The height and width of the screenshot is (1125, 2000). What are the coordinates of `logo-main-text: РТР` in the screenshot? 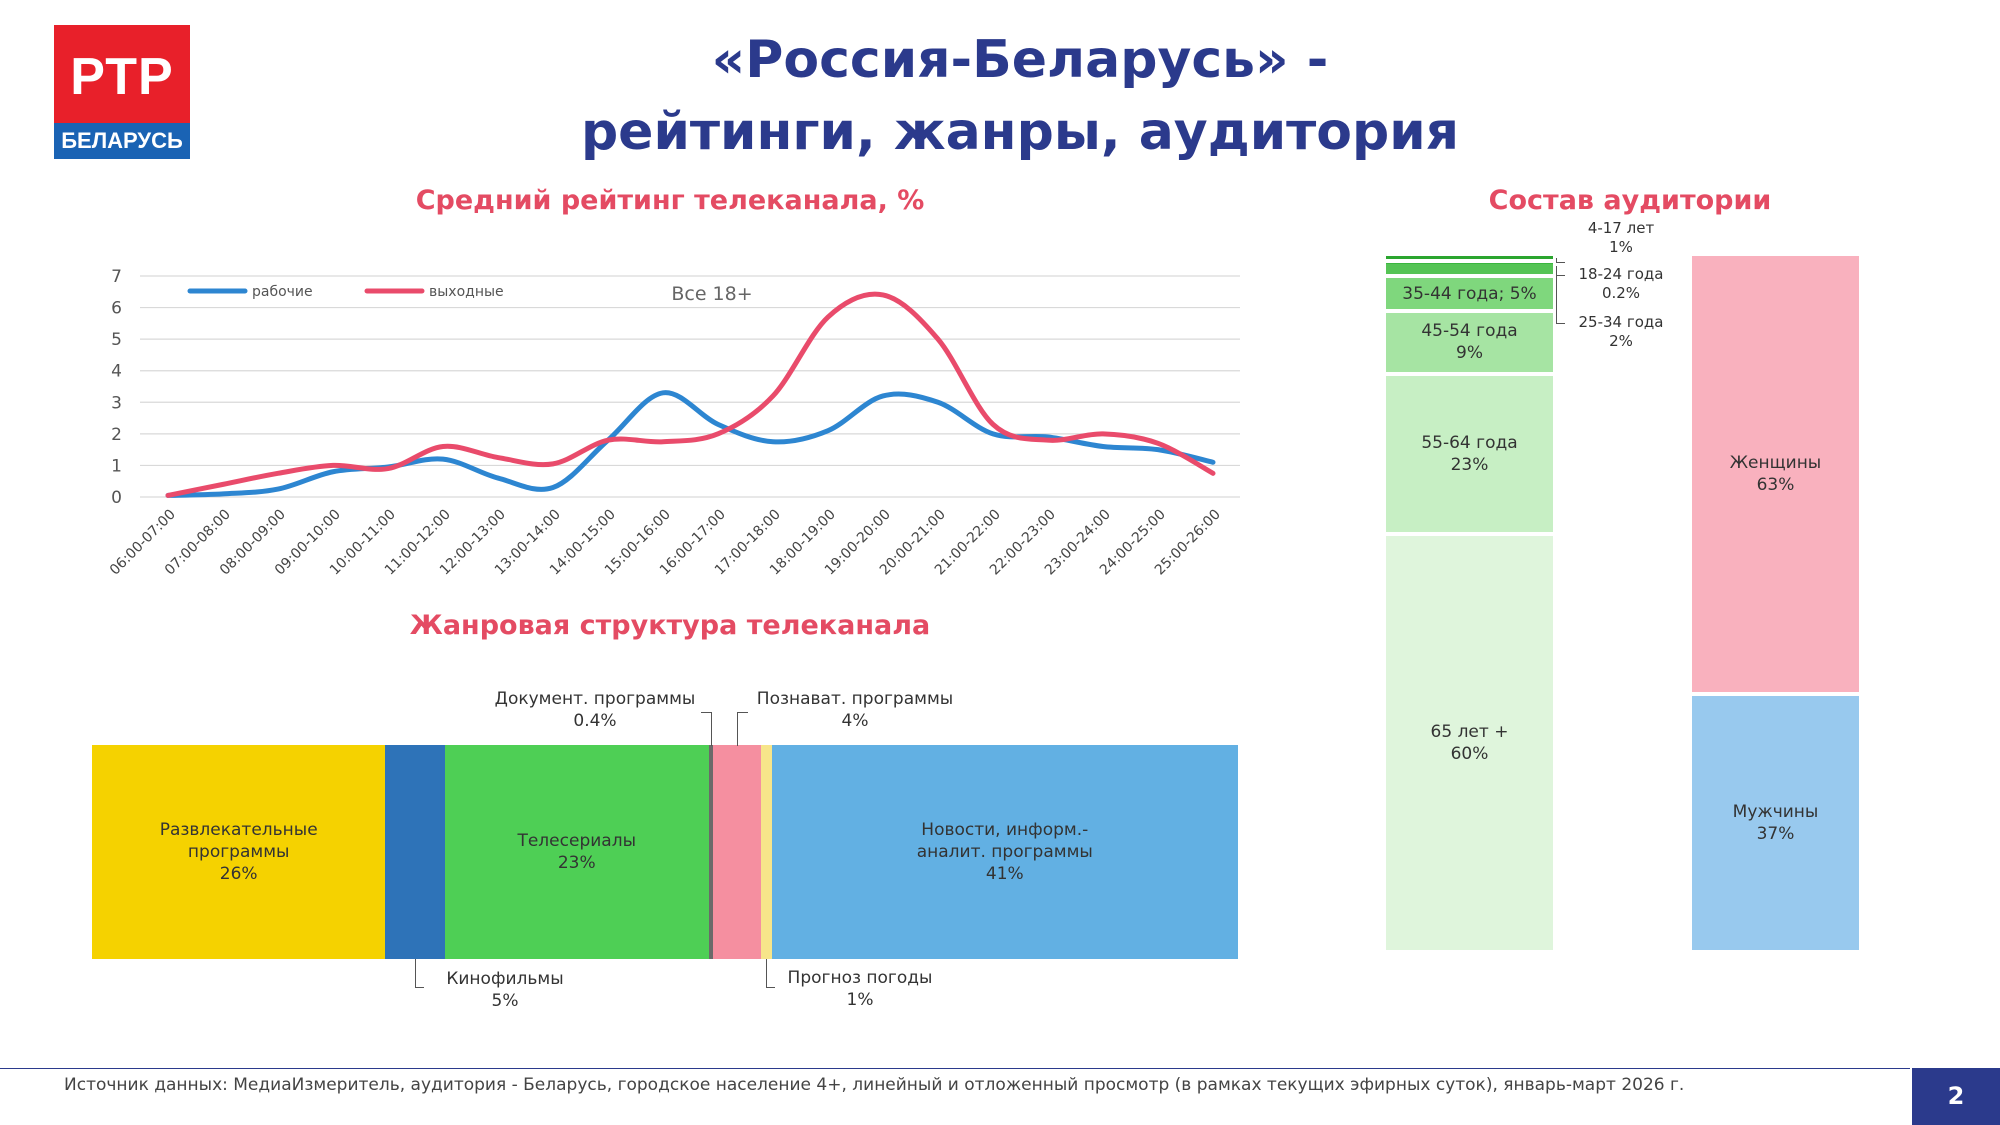 It's located at (122, 77).